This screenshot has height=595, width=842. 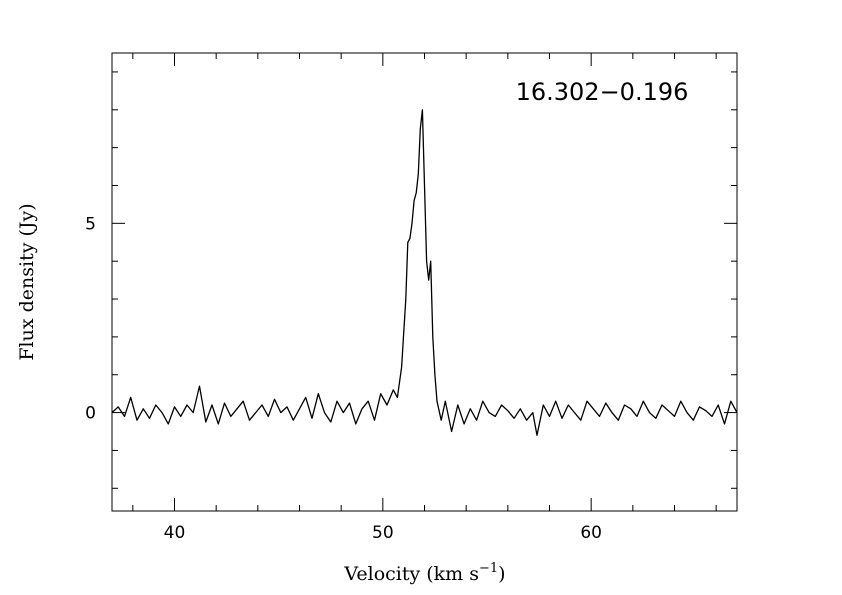 What do you see at coordinates (90, 414) in the screenshot?
I see `y-tick-label: 0` at bounding box center [90, 414].